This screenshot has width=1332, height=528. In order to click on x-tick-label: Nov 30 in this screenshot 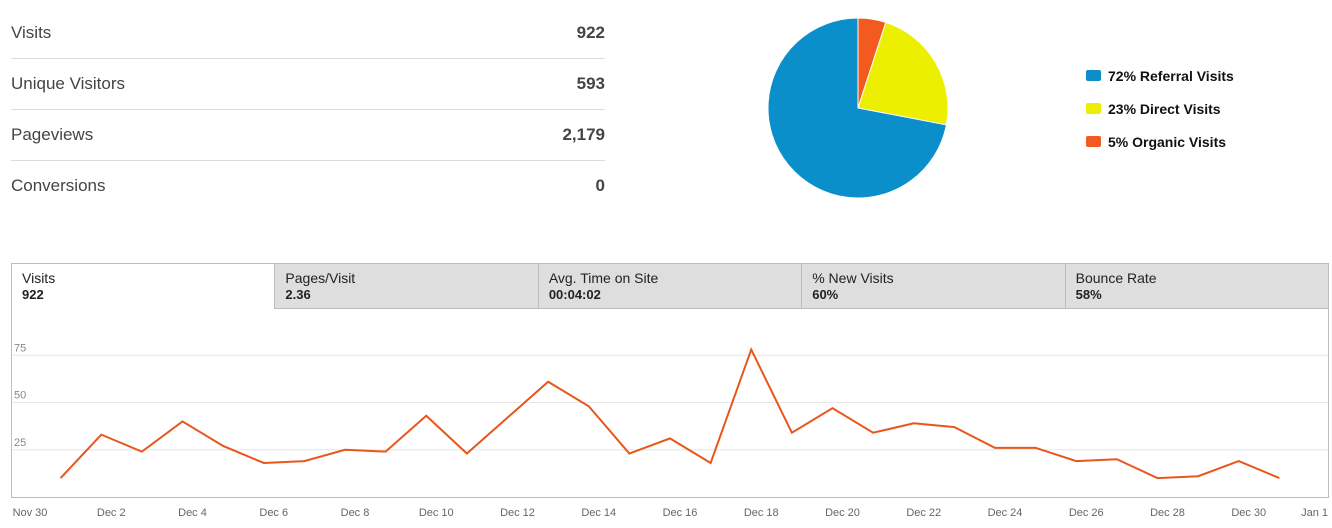, I will do `click(30, 513)`.